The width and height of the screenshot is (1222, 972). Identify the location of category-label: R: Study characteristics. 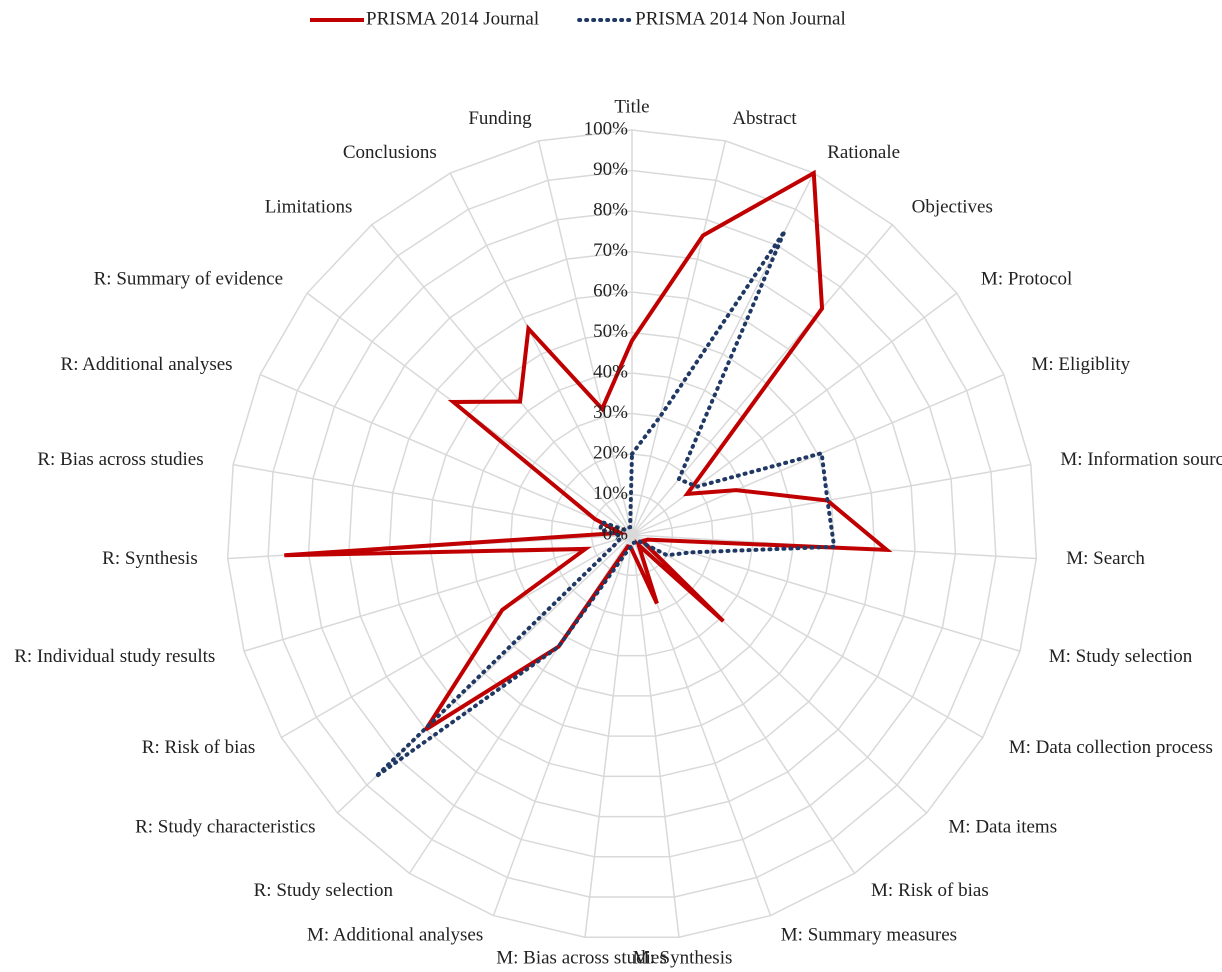
(225, 826).